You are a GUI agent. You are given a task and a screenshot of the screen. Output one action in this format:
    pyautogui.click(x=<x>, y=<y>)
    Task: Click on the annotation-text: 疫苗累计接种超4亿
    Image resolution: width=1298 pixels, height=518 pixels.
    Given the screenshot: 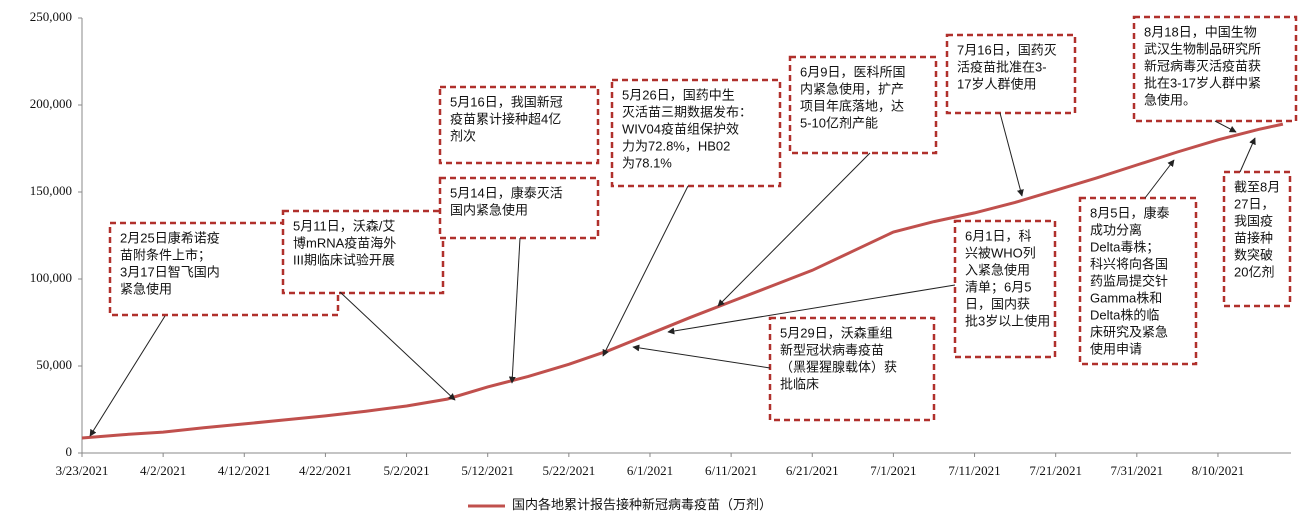 What is the action you would take?
    pyautogui.click(x=505, y=118)
    